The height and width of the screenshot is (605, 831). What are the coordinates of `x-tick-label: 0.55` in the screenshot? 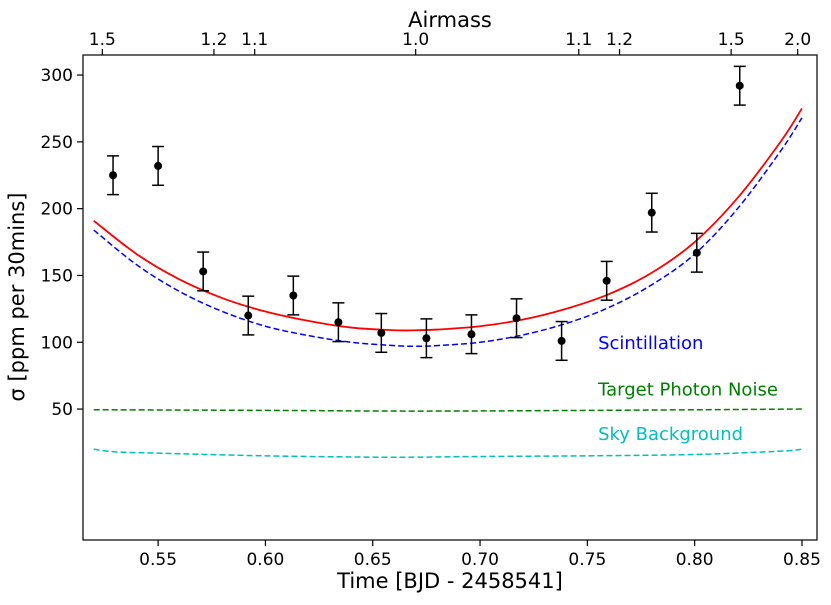 It's located at (158, 560).